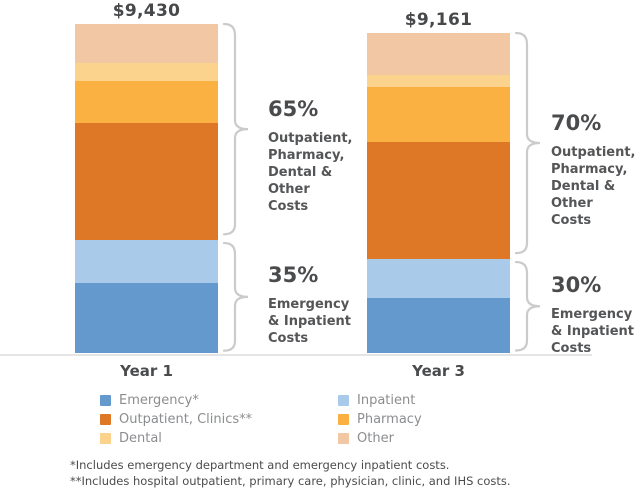  What do you see at coordinates (592, 331) in the screenshot?
I see `annotation-lower-year-3-line: & Inpatient` at bounding box center [592, 331].